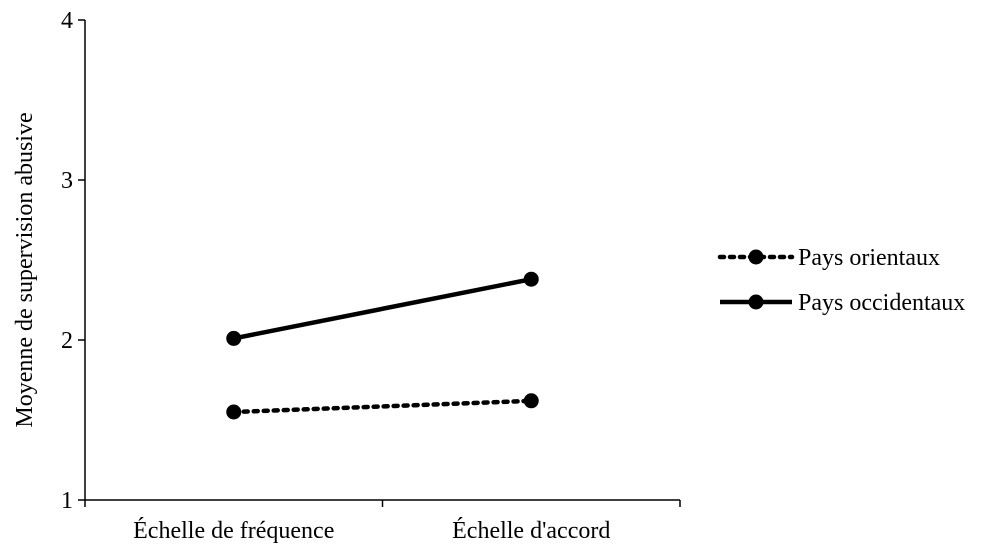 Image resolution: width=1002 pixels, height=555 pixels. Describe the element at coordinates (233, 531) in the screenshot. I see `x-tick-label: Échelle de fréquence` at that location.